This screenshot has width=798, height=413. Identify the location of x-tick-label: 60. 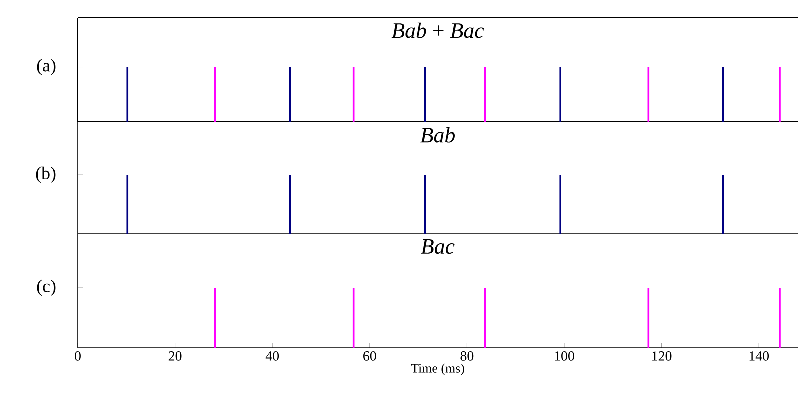
(370, 356).